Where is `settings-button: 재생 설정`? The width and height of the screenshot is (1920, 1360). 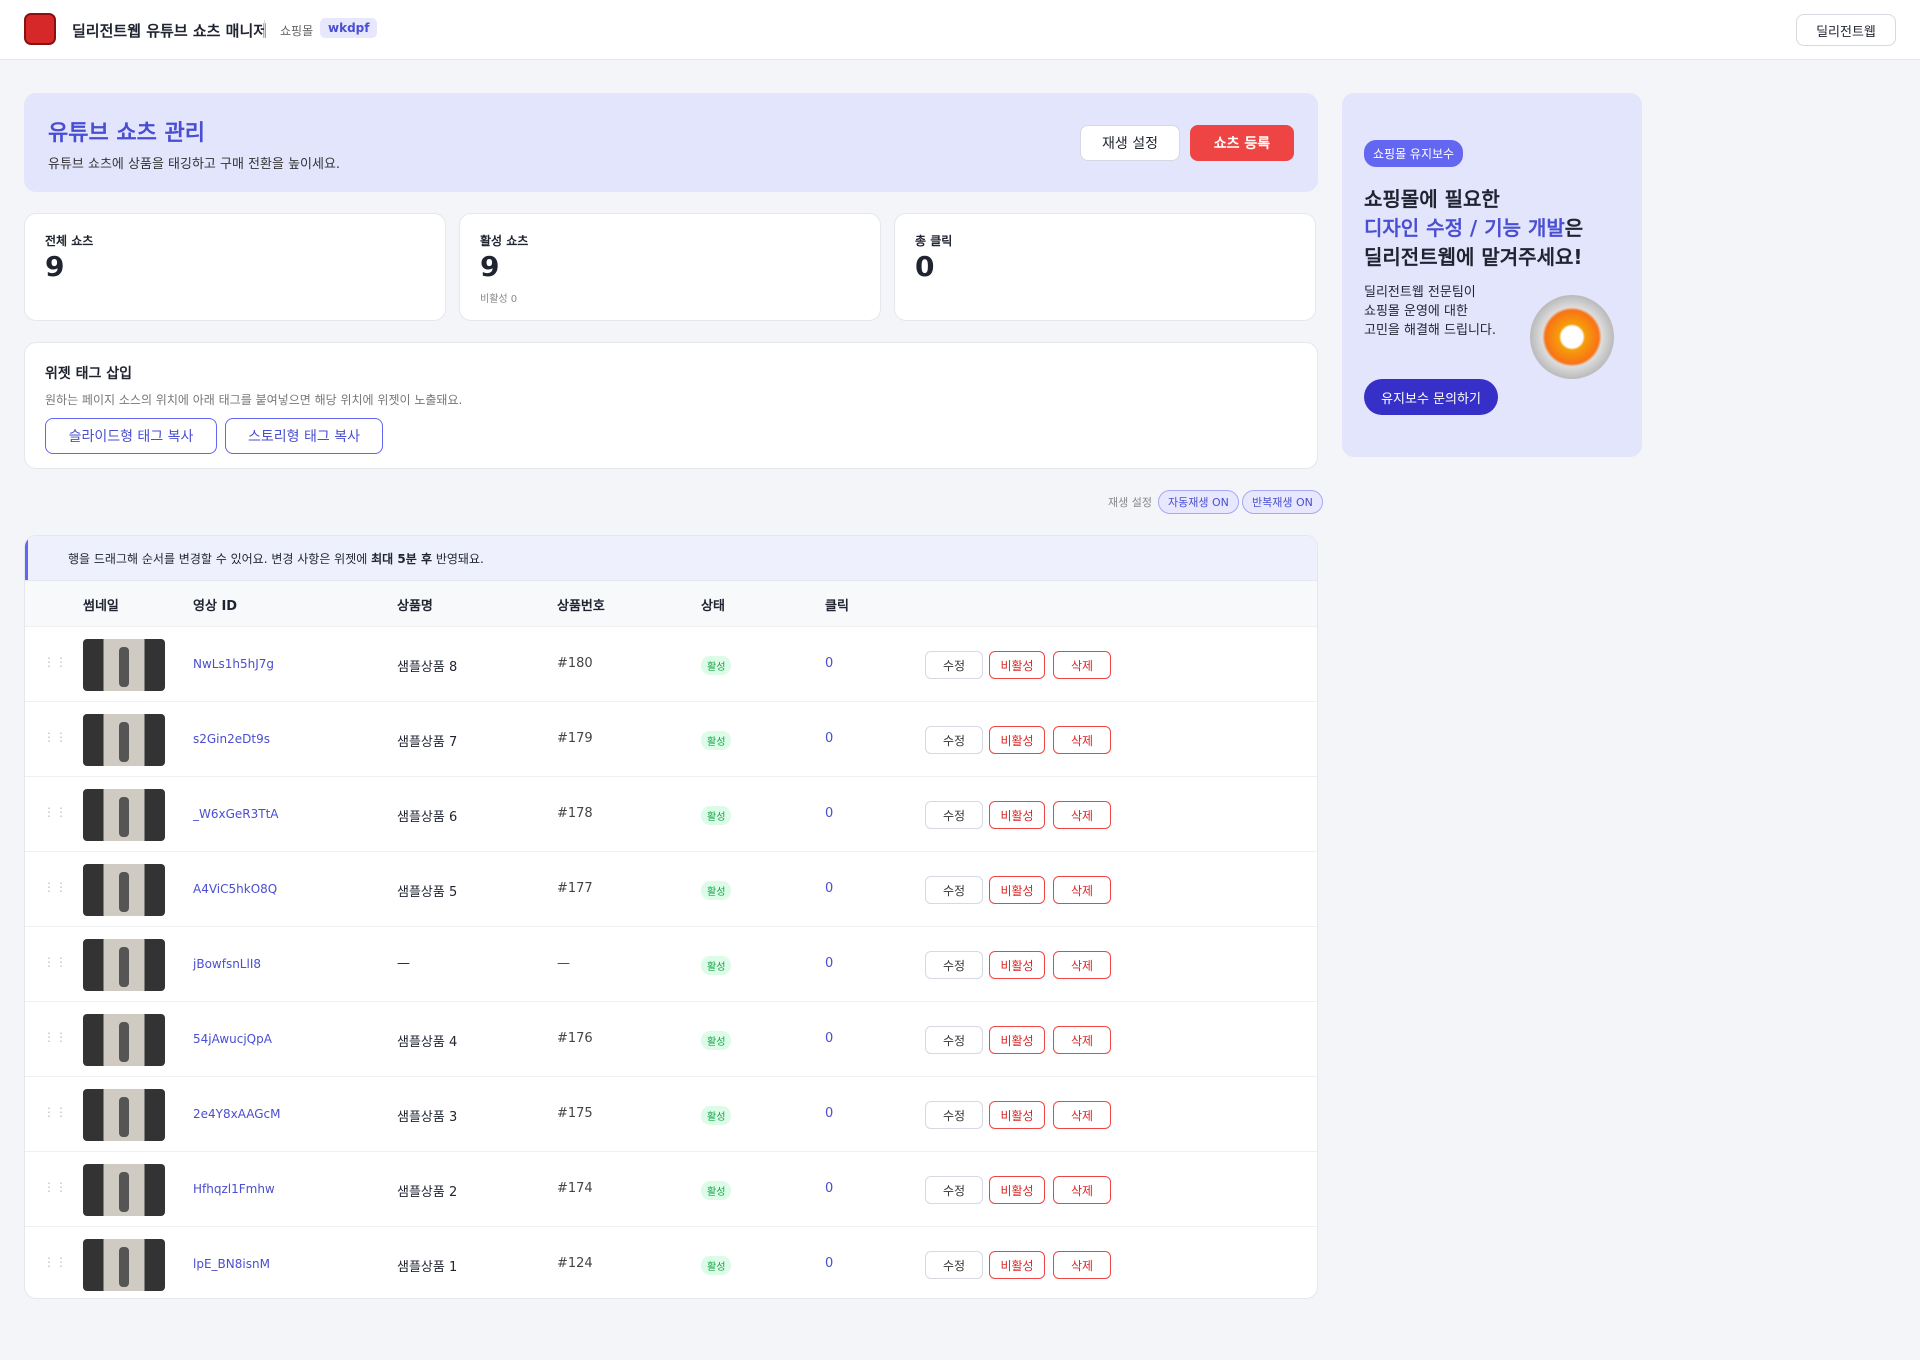 settings-button: 재생 설정 is located at coordinates (1130, 143).